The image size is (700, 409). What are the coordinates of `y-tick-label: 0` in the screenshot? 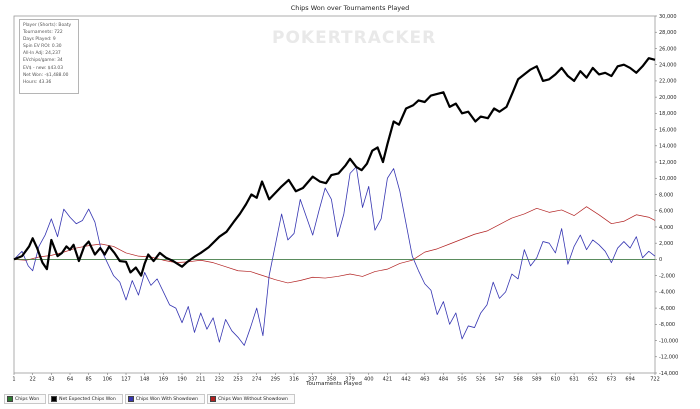 It's located at (660, 260).